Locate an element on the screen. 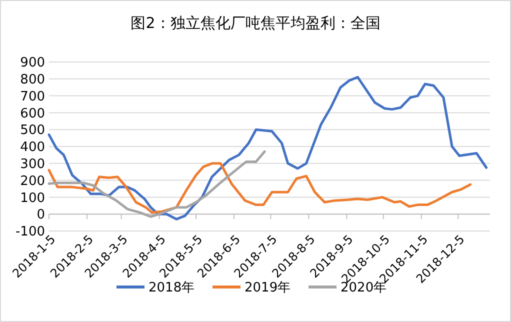 The height and width of the screenshot is (322, 511). y-tick-label: 900 is located at coordinates (32, 63).